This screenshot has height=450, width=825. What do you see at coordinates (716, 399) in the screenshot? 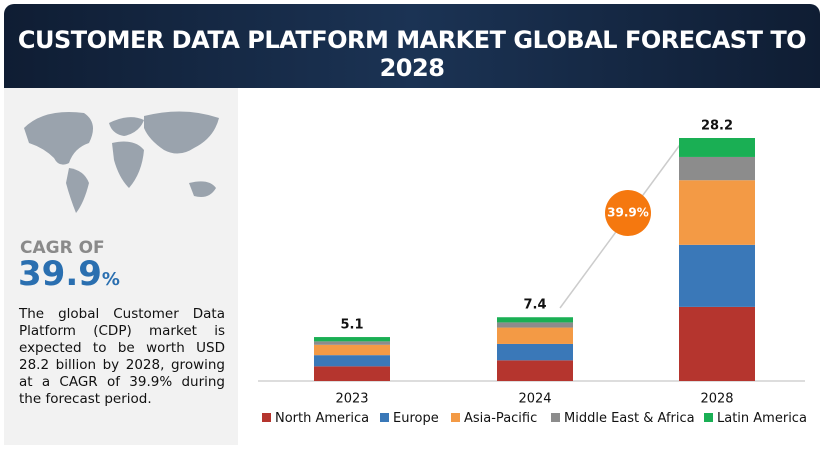
I see `x-tick-label: 2028` at bounding box center [716, 399].